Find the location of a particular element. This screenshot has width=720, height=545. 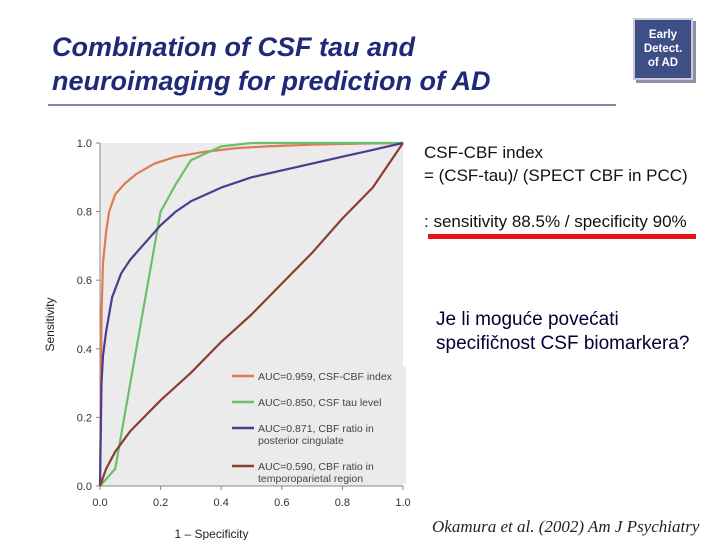

badge-line-1: Early is located at coordinates (663, 35).